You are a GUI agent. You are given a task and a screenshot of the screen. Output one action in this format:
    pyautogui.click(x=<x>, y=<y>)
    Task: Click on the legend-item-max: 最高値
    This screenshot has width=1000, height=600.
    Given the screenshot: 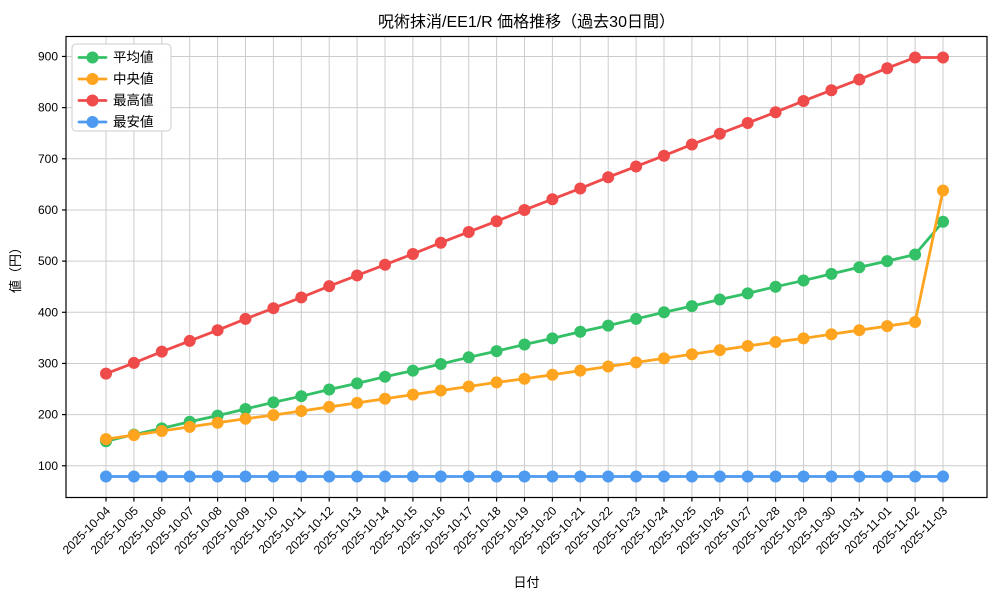 What is the action you would take?
    pyautogui.click(x=115, y=100)
    